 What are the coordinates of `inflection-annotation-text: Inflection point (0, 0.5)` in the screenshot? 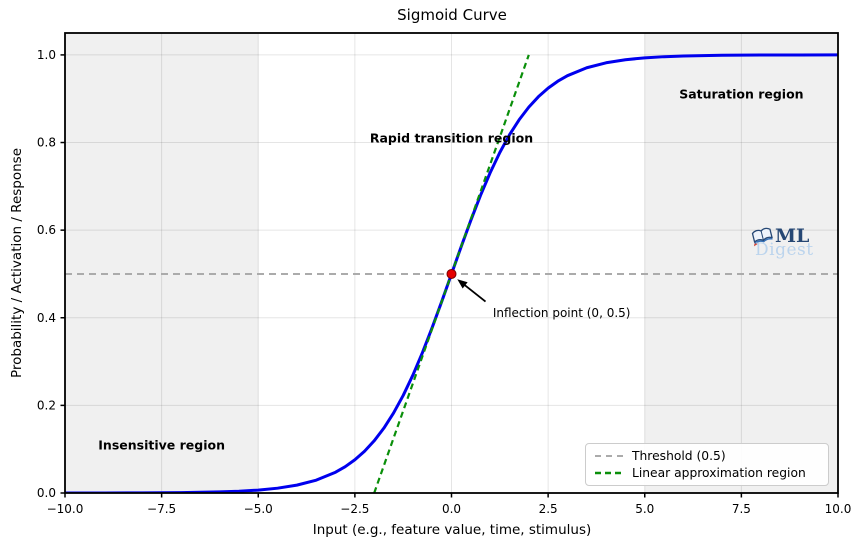 It's located at (561, 313).